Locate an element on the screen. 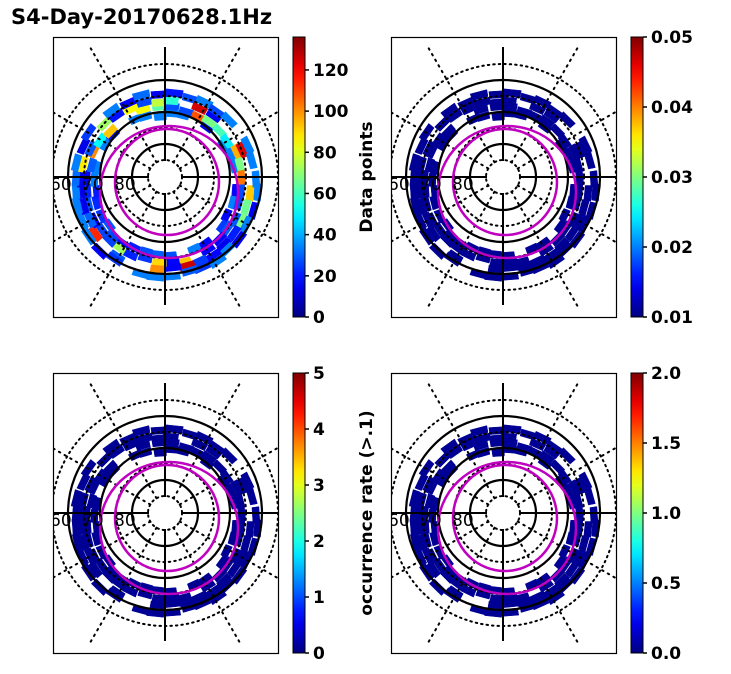 This screenshot has height=674, width=731. colorbar-tick-label: 0.0 is located at coordinates (666, 654).